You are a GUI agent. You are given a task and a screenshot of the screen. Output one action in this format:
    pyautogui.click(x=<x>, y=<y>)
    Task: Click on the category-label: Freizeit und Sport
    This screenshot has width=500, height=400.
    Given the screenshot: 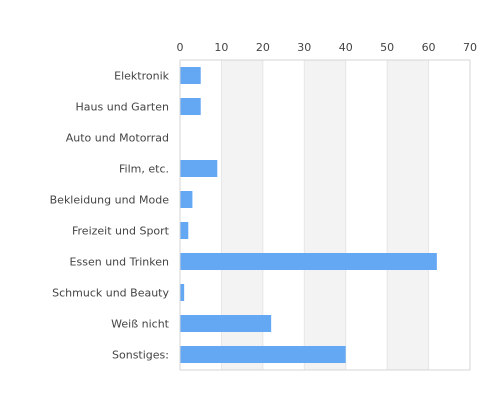 What is the action you would take?
    pyautogui.click(x=121, y=231)
    